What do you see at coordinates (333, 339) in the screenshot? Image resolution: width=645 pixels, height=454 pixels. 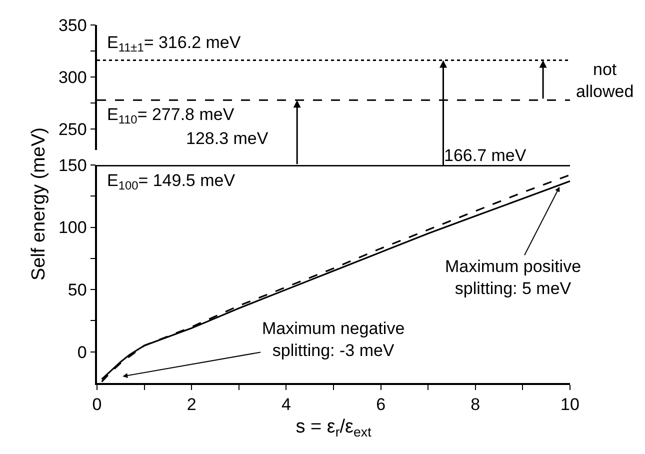 I see `annotation: Maximum negative splitting: -3 meV` at bounding box center [333, 339].